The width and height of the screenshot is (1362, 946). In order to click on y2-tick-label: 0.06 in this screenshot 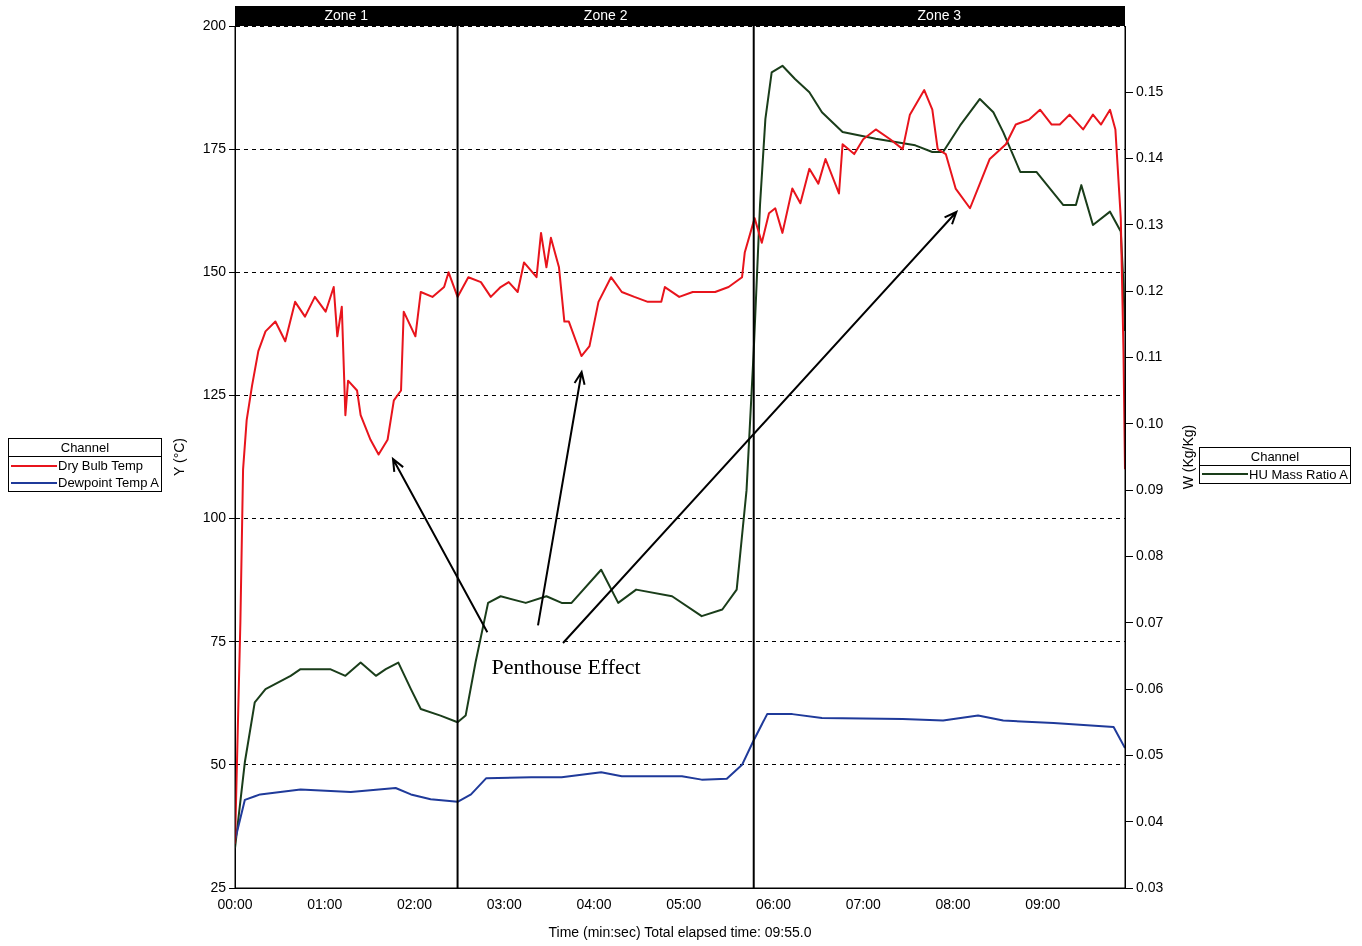, I will do `click(1150, 687)`.